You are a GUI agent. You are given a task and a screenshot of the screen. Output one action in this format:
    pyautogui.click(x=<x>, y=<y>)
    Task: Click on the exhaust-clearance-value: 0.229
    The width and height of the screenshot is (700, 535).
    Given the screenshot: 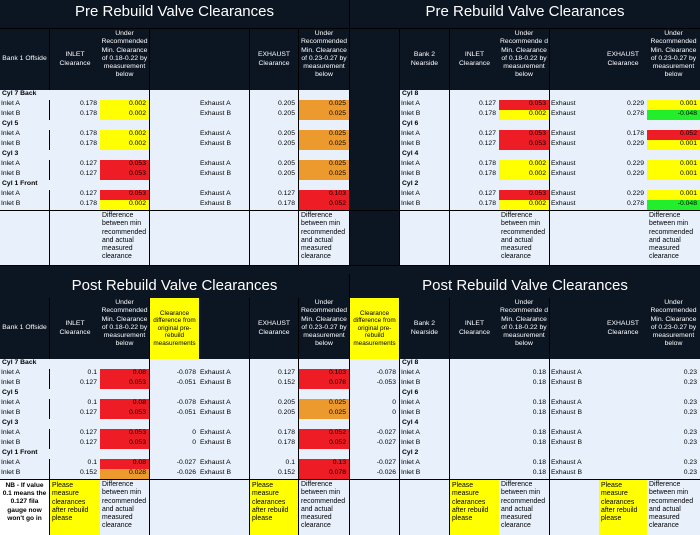 What is the action you would take?
    pyautogui.click(x=623, y=175)
    